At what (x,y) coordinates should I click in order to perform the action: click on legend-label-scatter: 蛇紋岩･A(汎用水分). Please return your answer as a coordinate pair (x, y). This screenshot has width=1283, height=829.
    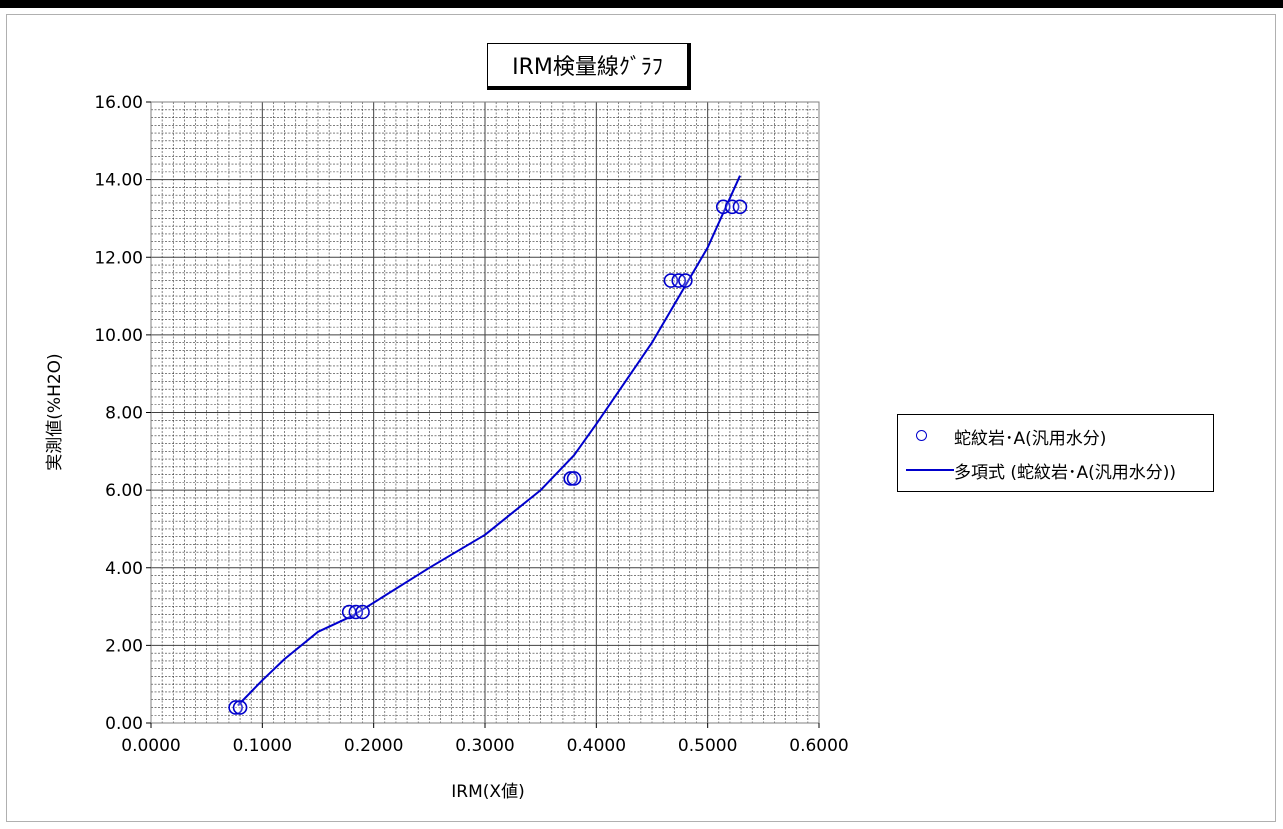
    Looking at the image, I should click on (1030, 438).